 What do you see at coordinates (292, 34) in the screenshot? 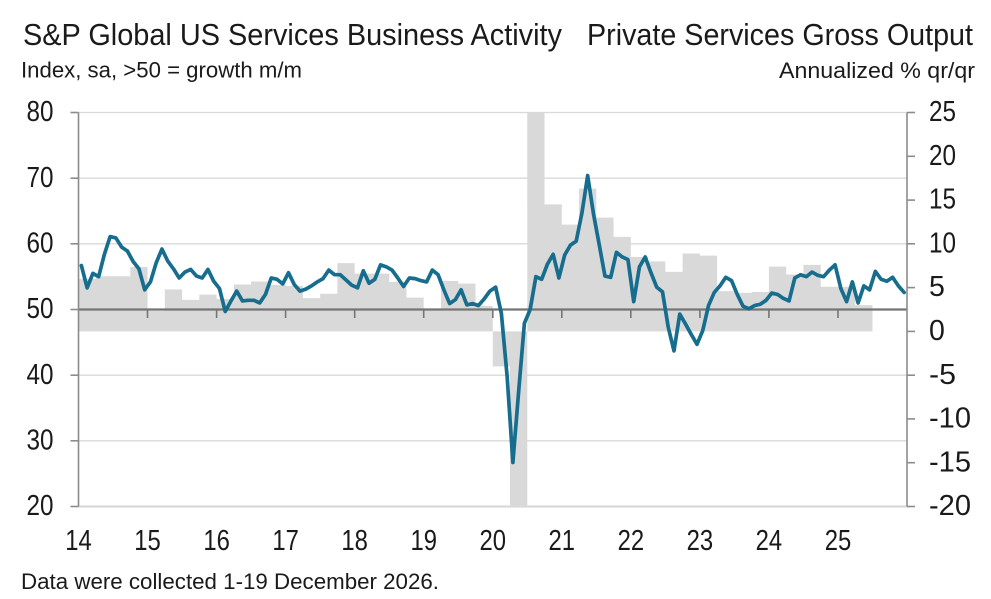
I see `svg-text:S&P Global US Services Busines: S&P Global US Services Business Activity` at bounding box center [292, 34].